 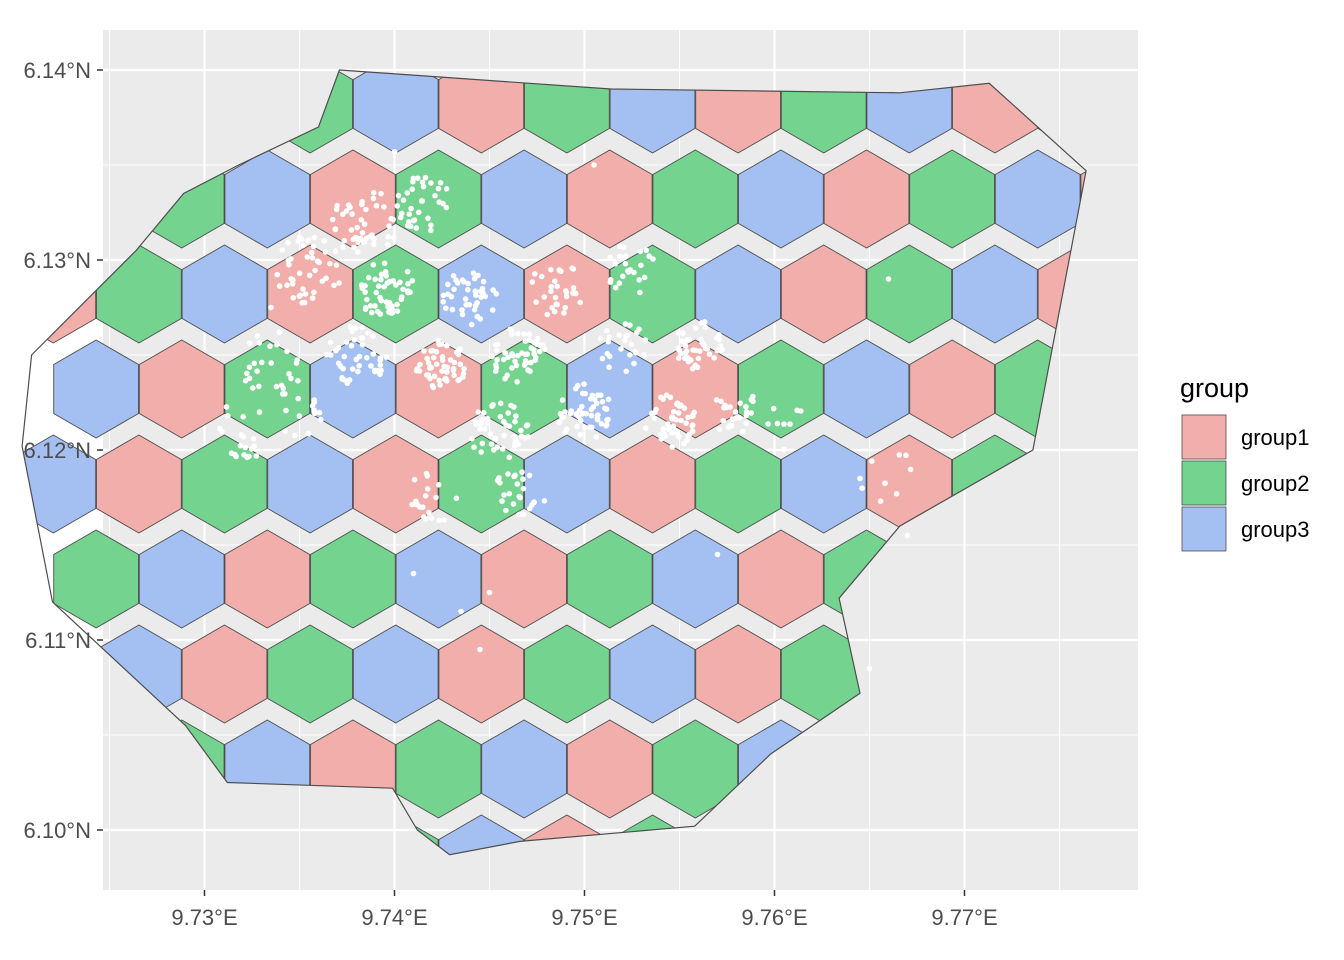 What do you see at coordinates (964, 917) in the screenshot?
I see `x-tick-label: 9.77°E` at bounding box center [964, 917].